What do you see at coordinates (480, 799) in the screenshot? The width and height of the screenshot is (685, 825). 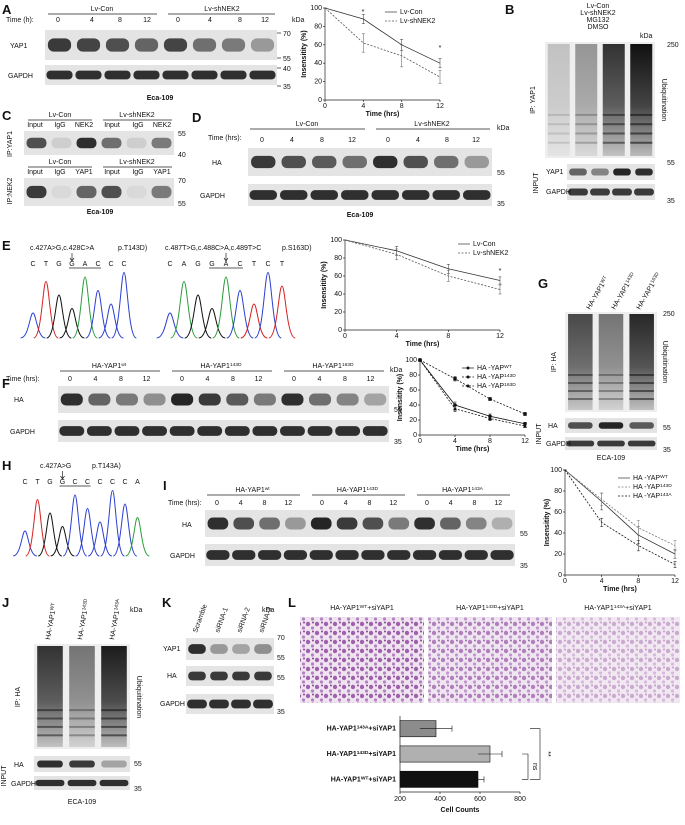 I see `x-tick-label: 600` at bounding box center [480, 799].